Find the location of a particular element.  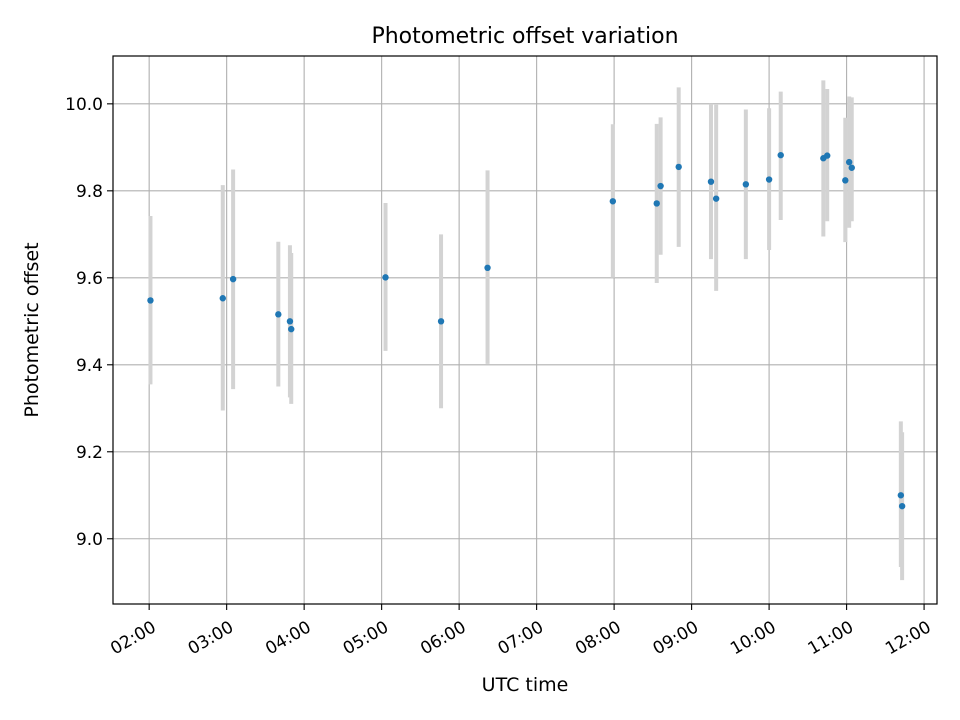

y-axis-label: Photometric offset is located at coordinates (32, 329).